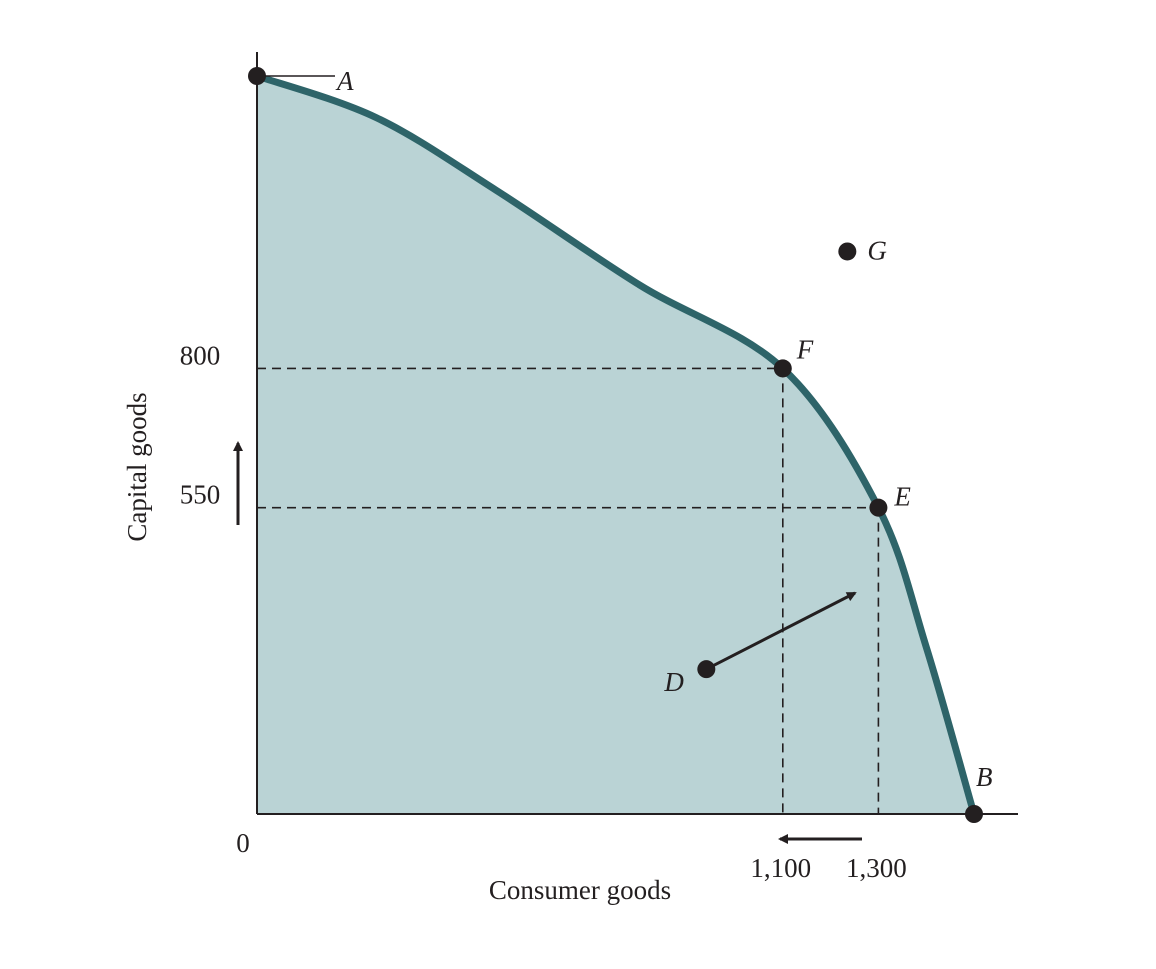 This screenshot has width=1156, height=969. I want to click on point-g, so click(847, 251).